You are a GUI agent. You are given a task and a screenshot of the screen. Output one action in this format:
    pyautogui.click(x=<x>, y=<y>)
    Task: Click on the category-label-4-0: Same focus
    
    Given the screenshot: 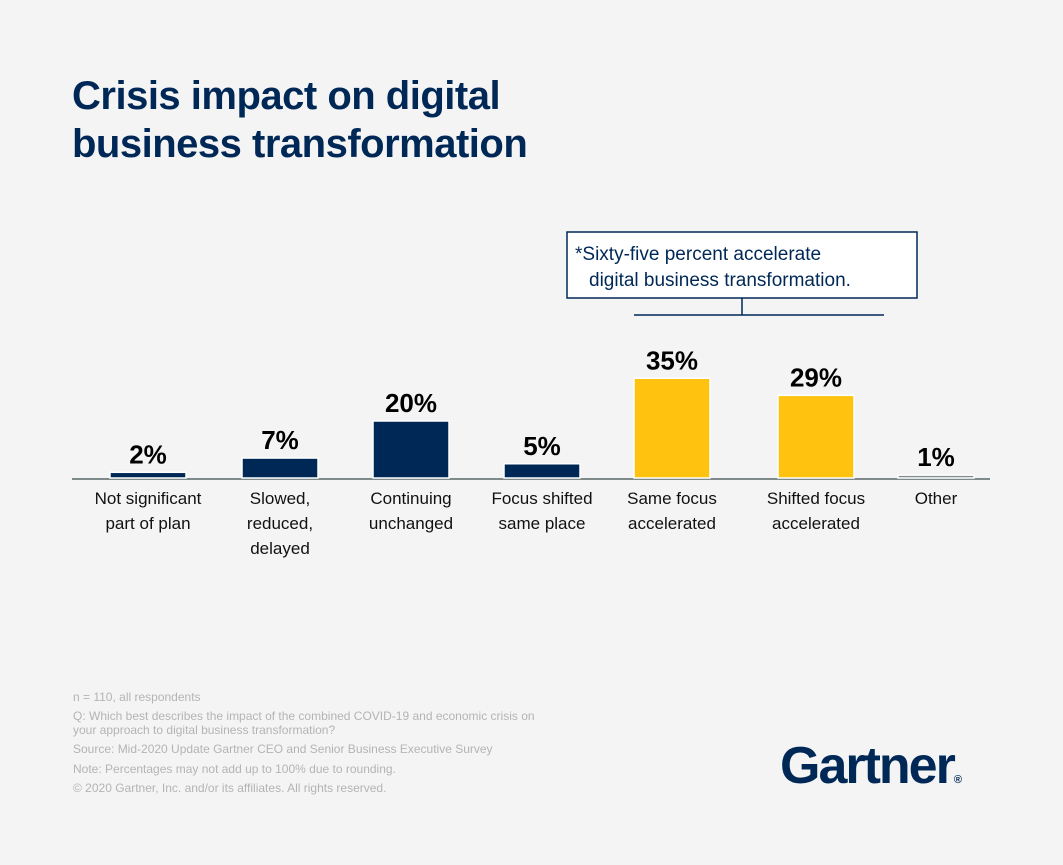 What is the action you would take?
    pyautogui.click(x=672, y=498)
    